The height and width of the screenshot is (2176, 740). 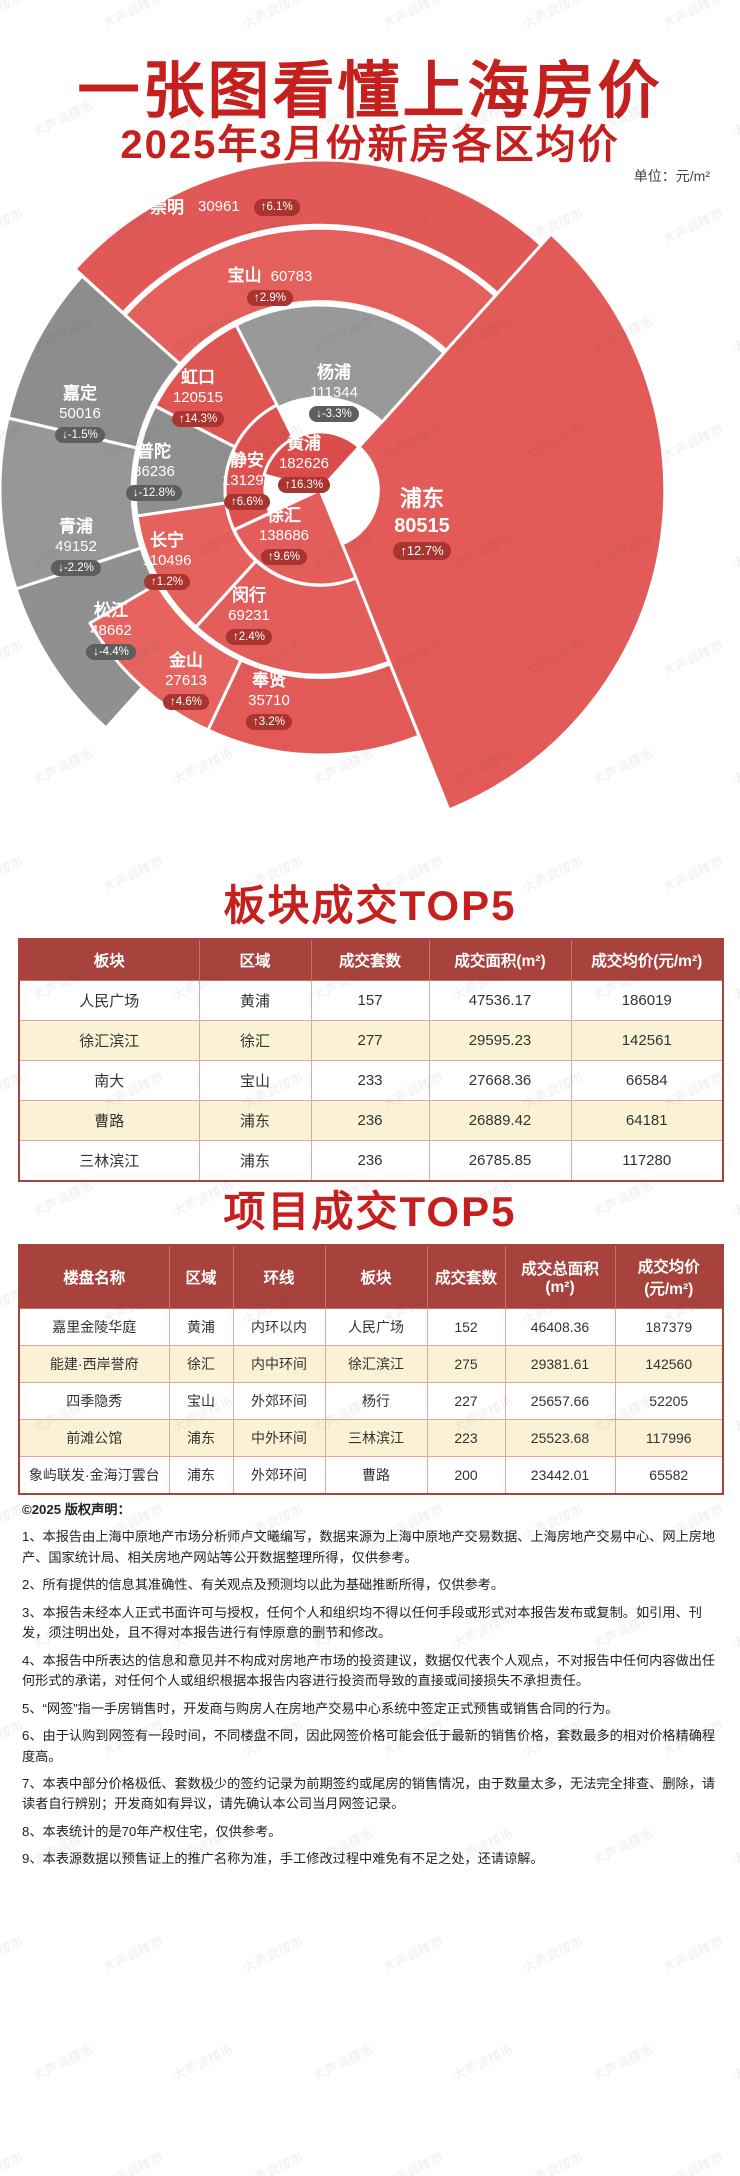 I want to click on table-header-row: 楼盘名称 区域 环线 板块 成交套数 成交总面积(m²) 成交均价(元/m²), so click(x=371, y=1276).